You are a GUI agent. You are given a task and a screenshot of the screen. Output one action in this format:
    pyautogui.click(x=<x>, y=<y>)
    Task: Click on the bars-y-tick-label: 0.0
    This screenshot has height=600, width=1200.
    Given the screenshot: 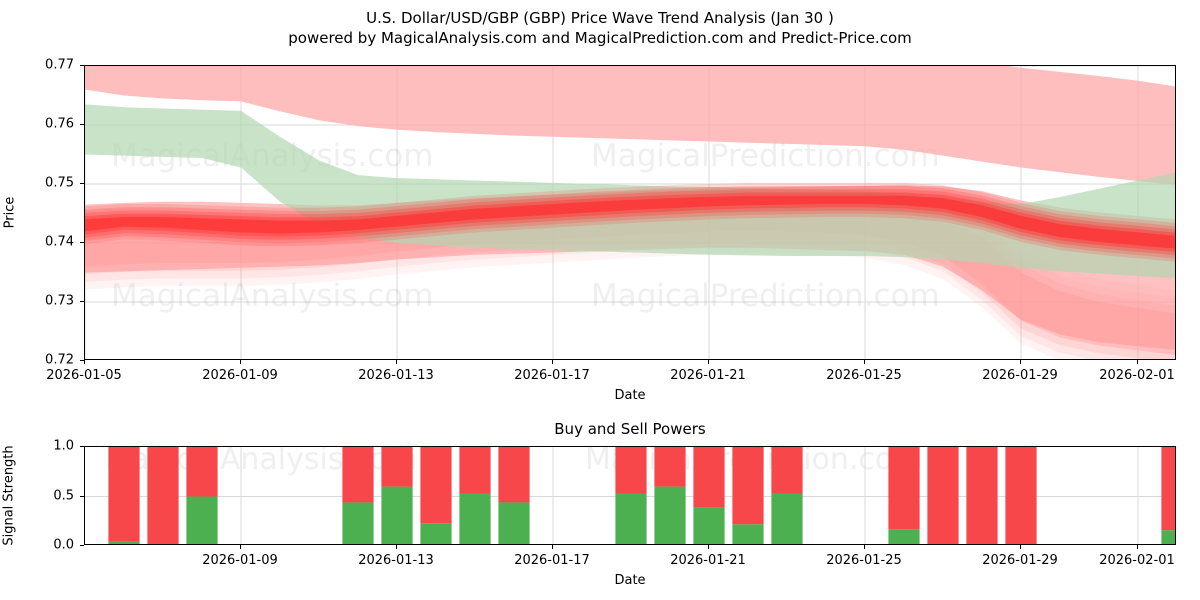 What is the action you would take?
    pyautogui.click(x=63, y=545)
    